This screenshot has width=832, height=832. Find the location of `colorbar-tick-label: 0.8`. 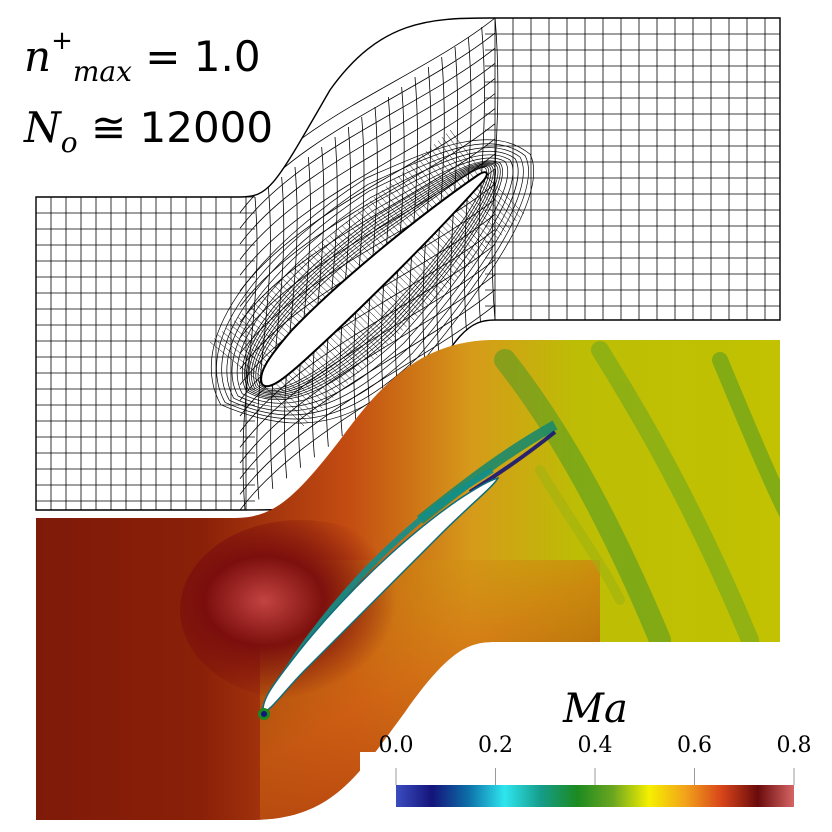

colorbar-tick-label: 0.8 is located at coordinates (794, 745).